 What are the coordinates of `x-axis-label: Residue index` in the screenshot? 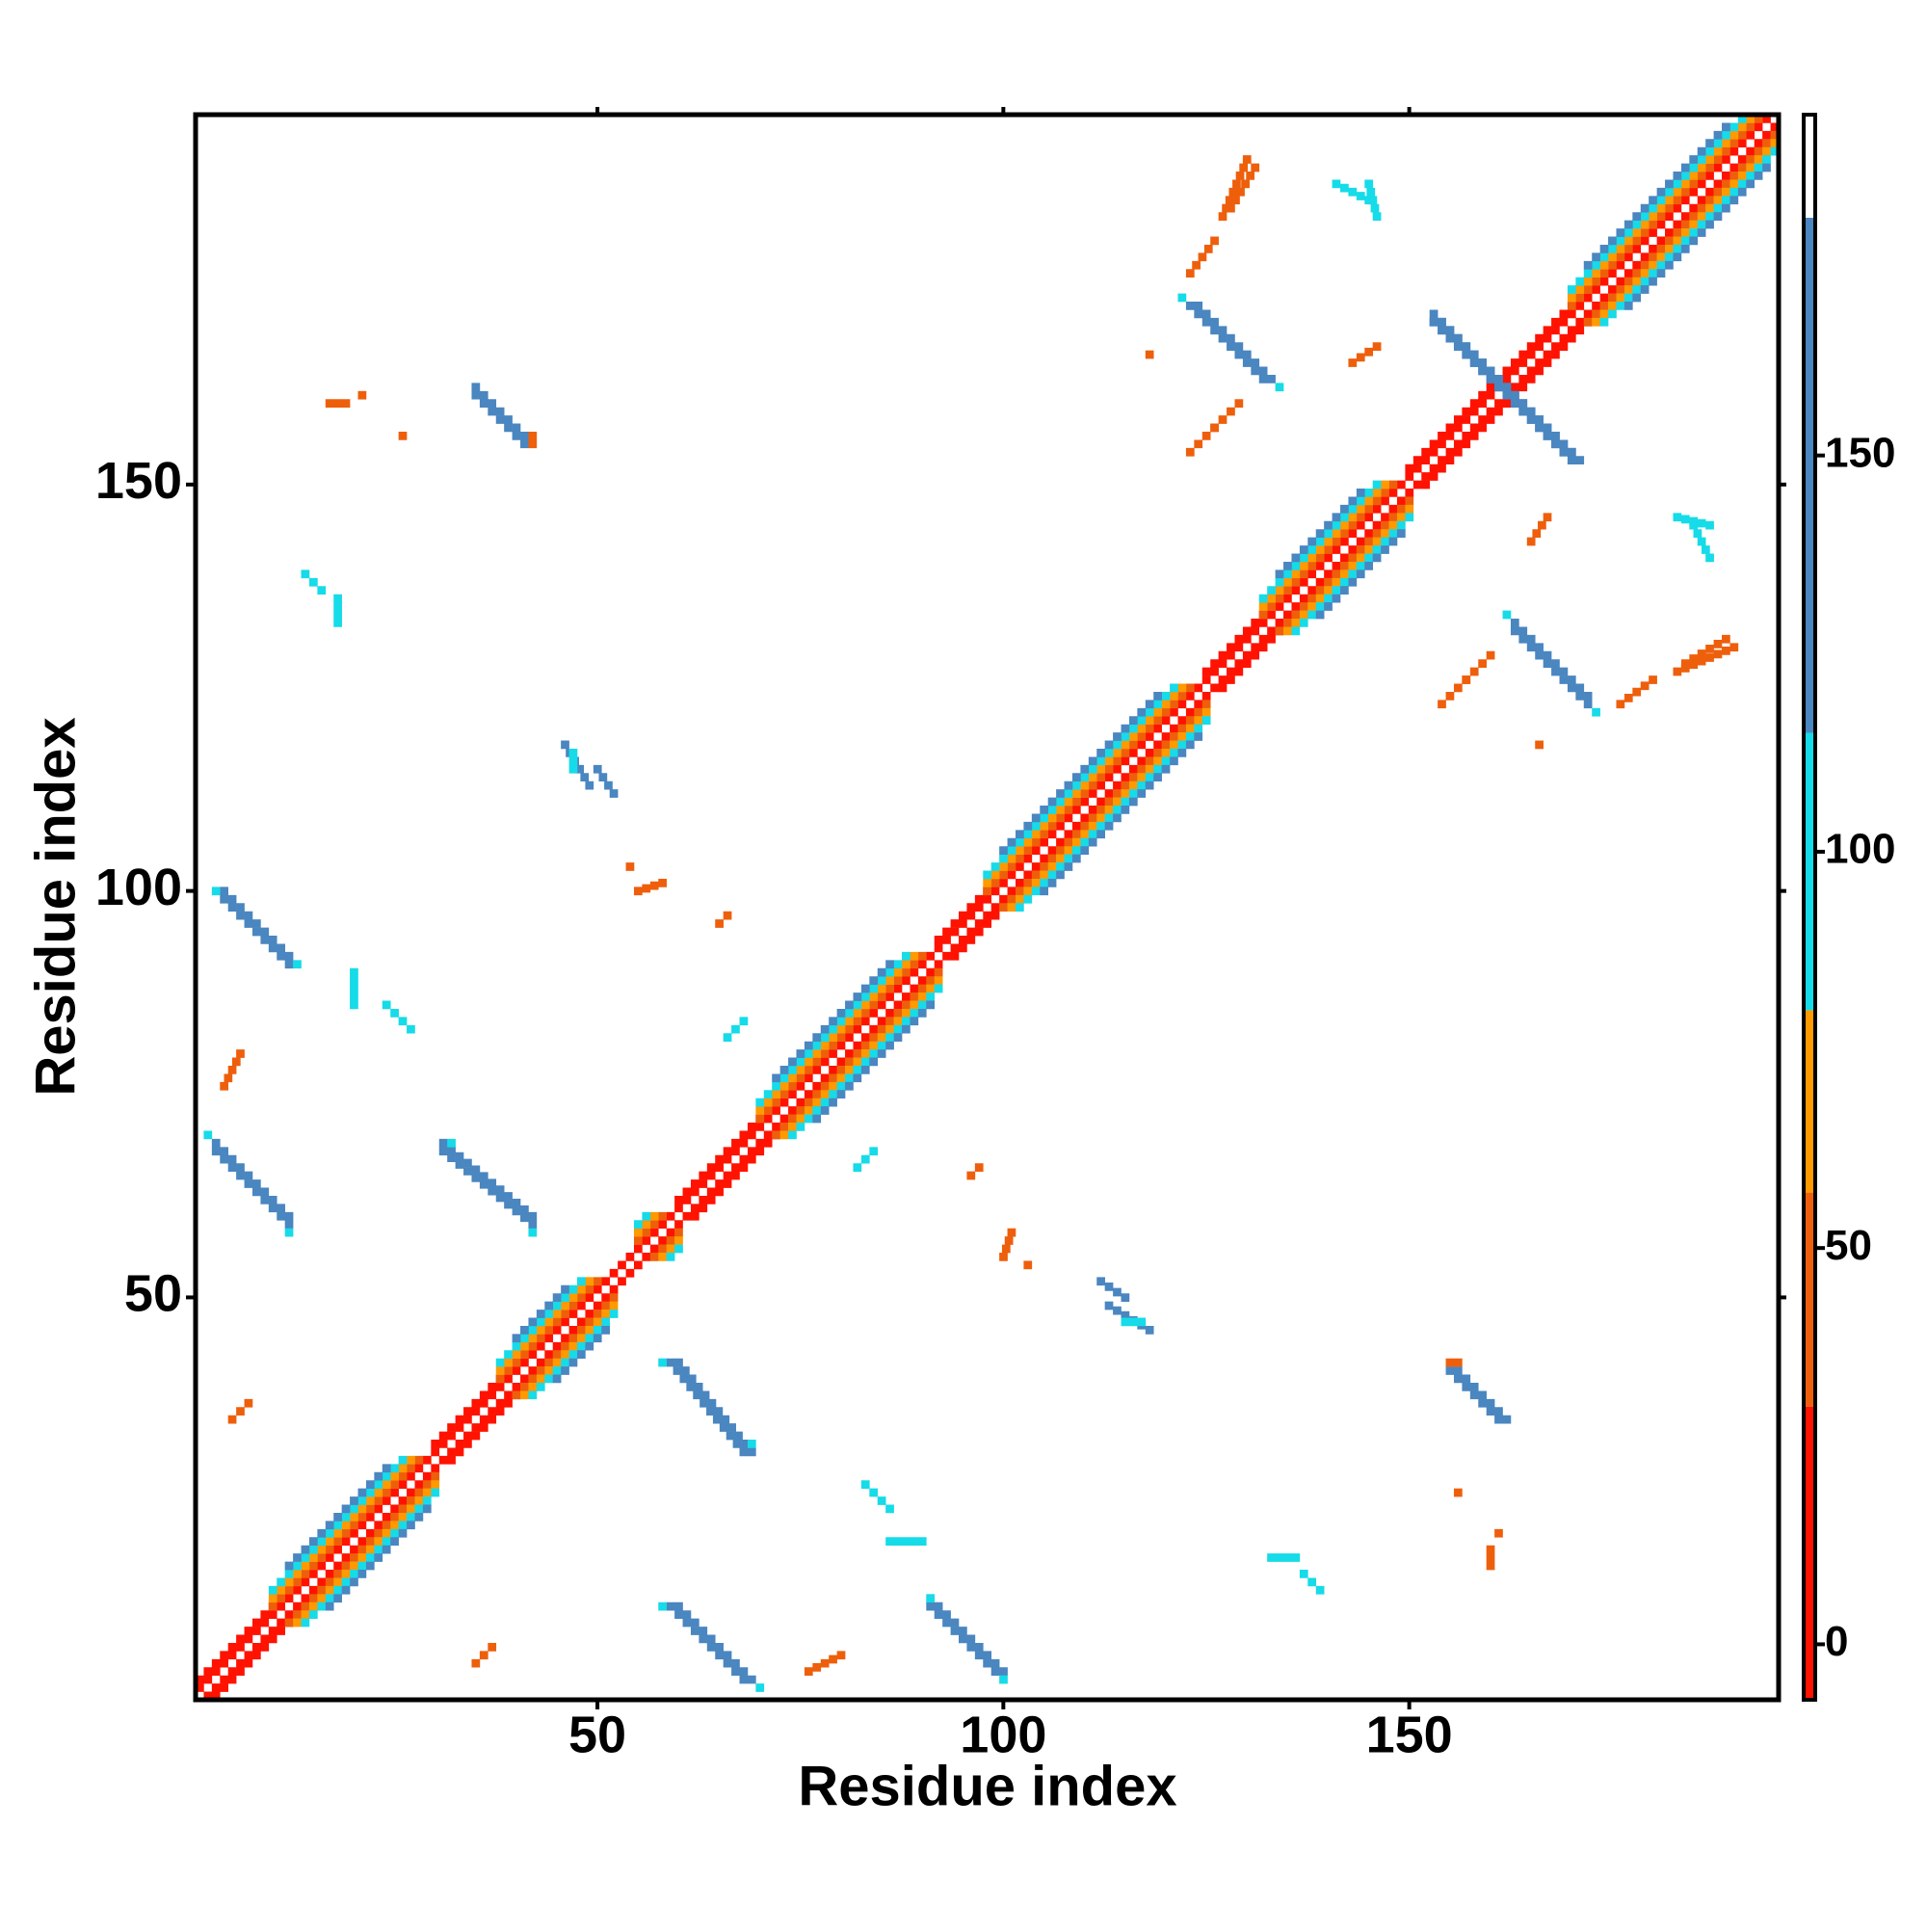 It's located at (987, 1786).